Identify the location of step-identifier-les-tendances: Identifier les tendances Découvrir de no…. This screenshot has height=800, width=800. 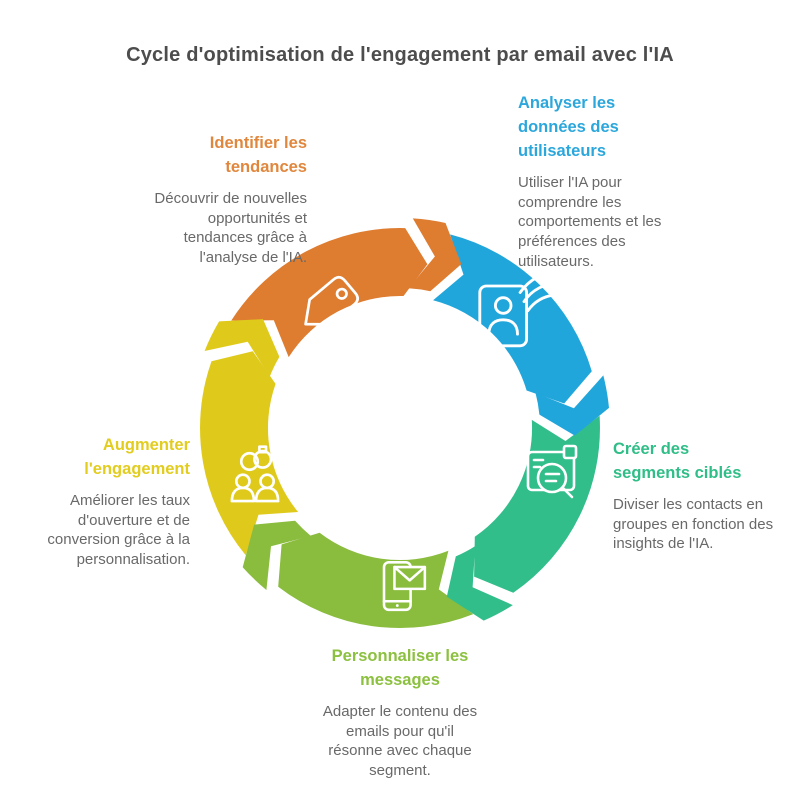
(212, 200).